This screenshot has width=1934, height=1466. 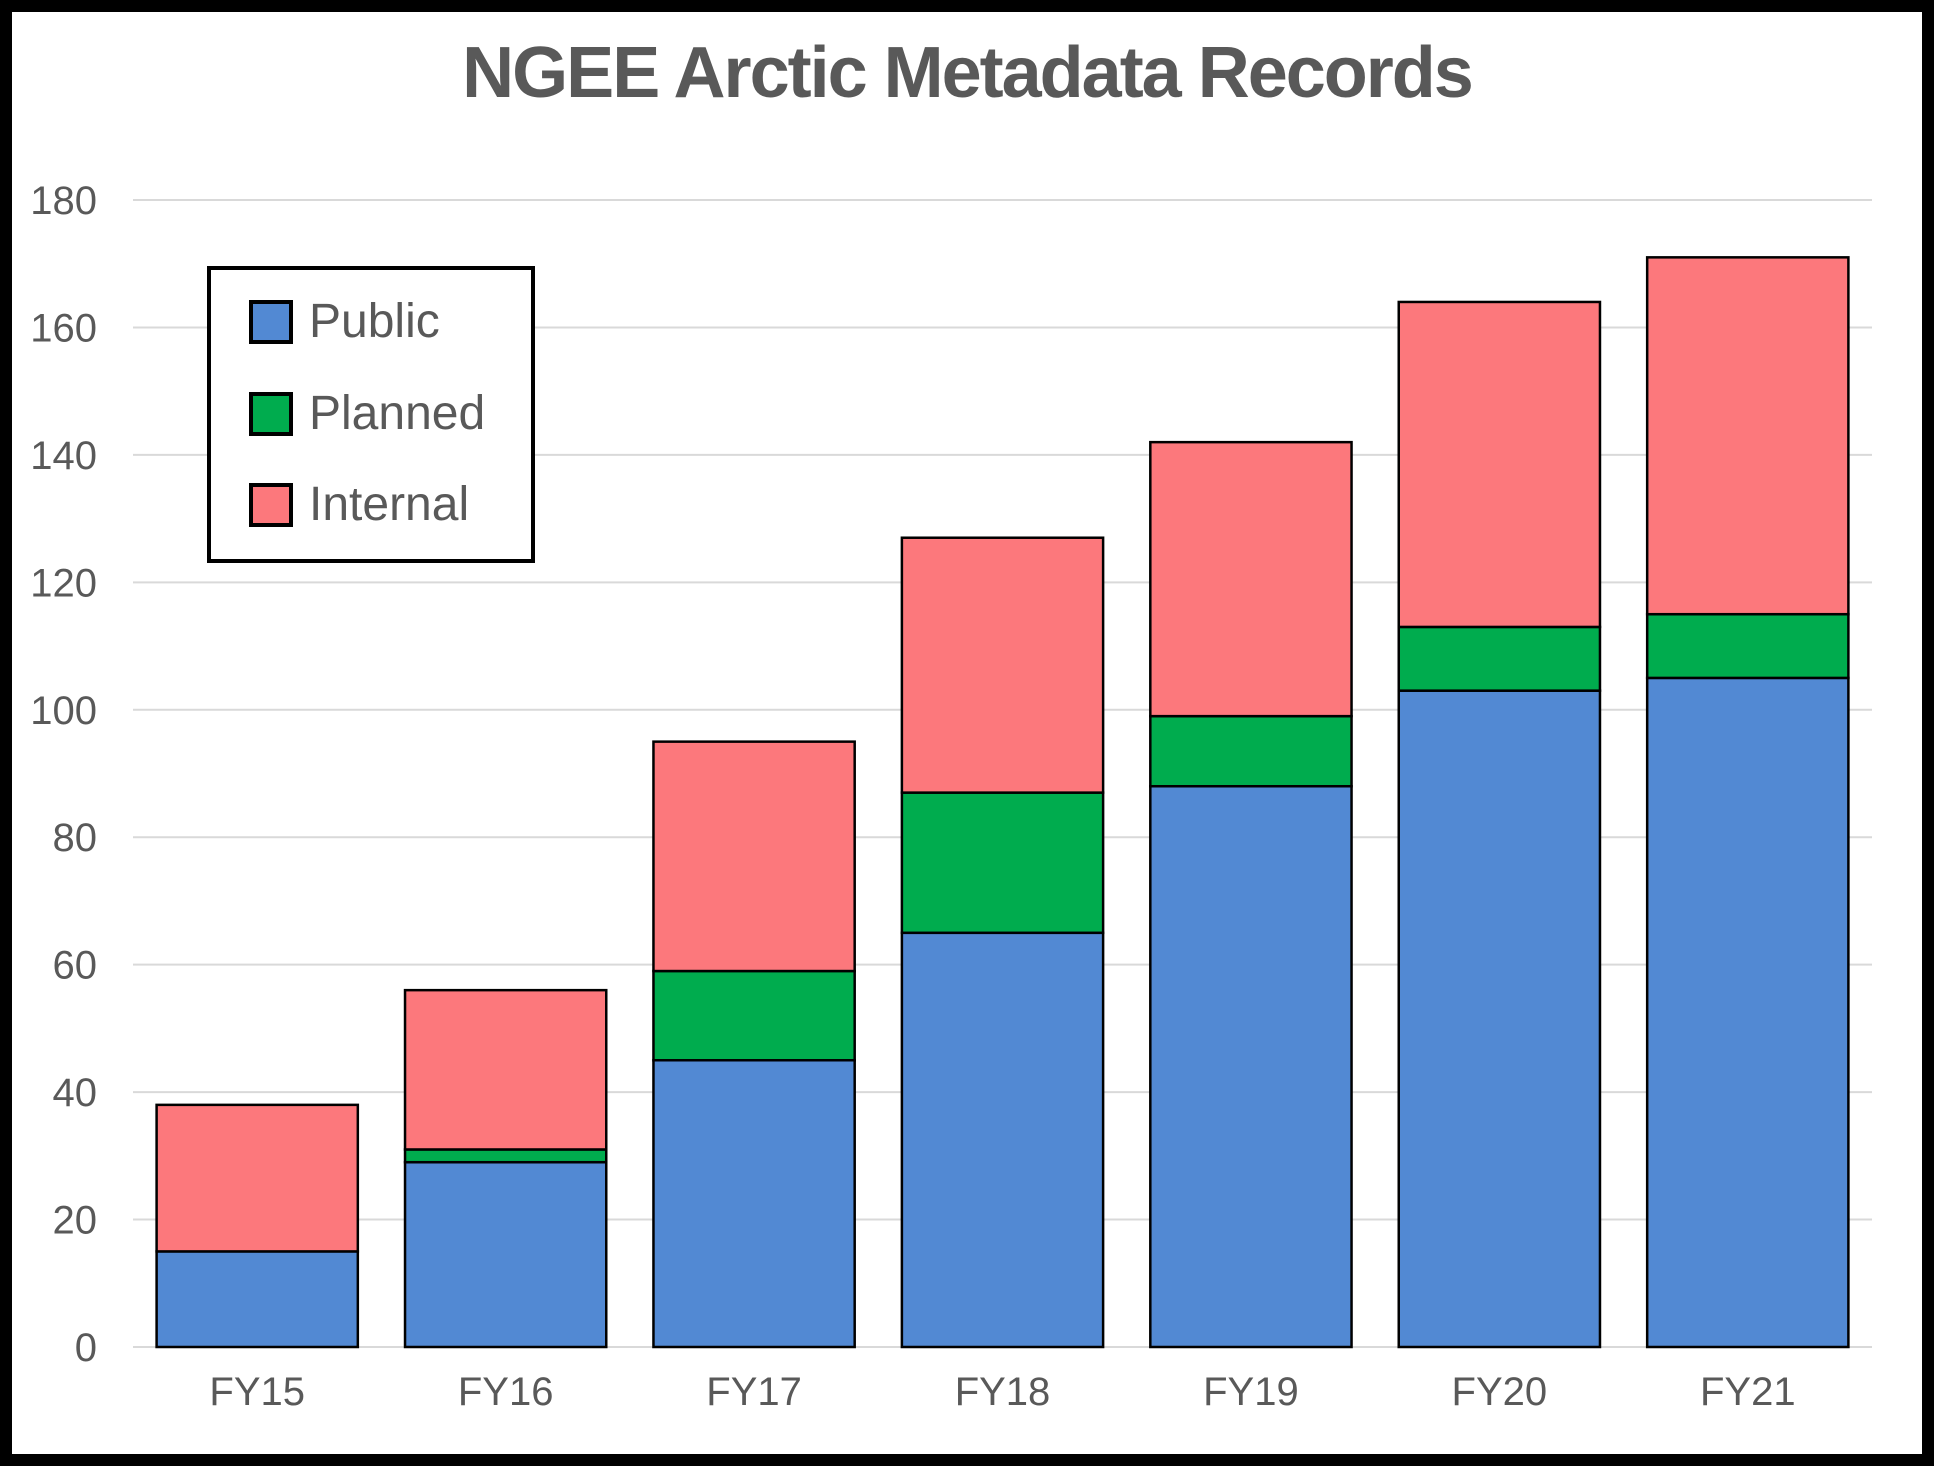 What do you see at coordinates (75, 1221) in the screenshot?
I see `y-tick-label-20: 20` at bounding box center [75, 1221].